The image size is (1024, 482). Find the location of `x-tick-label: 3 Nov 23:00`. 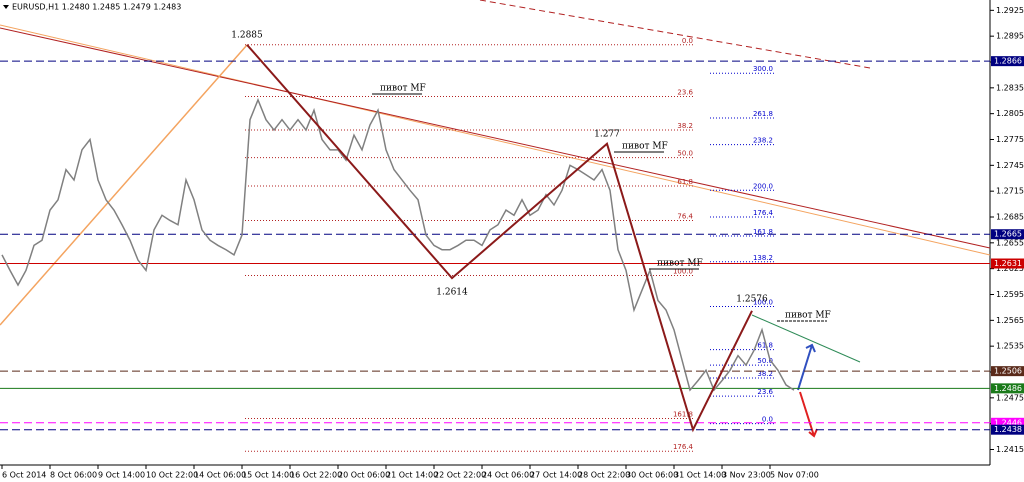

x-tick-label: 3 Nov 23:00 is located at coordinates (746, 475).